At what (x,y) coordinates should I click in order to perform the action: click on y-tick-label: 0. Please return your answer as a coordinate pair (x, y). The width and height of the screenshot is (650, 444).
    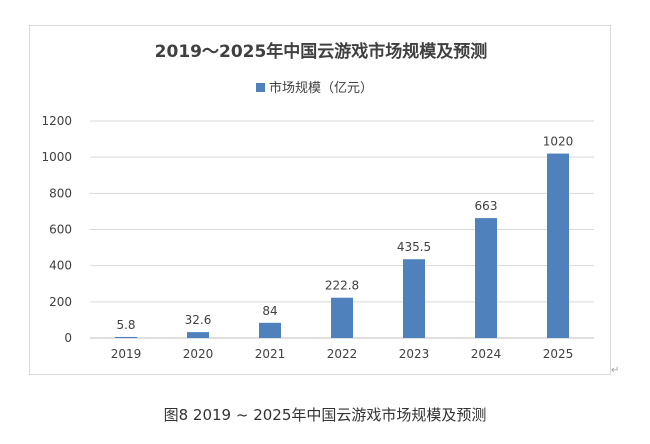
    Looking at the image, I should click on (68, 338).